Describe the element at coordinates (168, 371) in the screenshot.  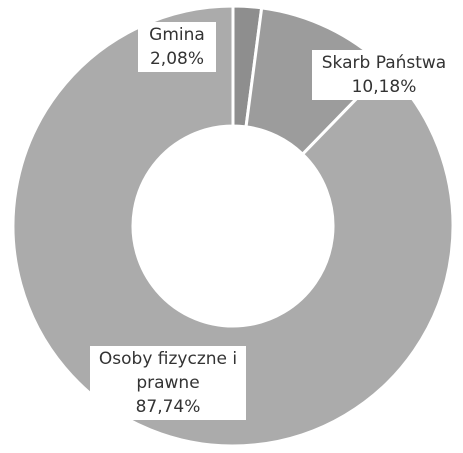
I see `category-label: Osoby fizyczne i prawne` at that location.